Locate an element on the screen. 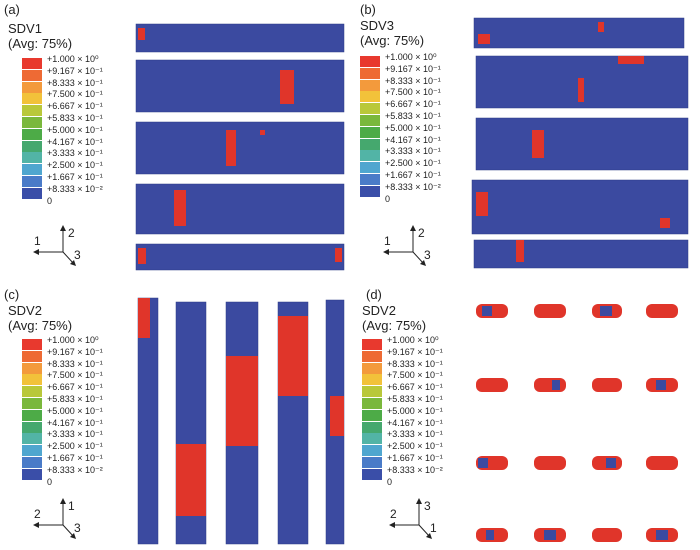 The height and width of the screenshot is (550, 700). panel-label: (c) is located at coordinates (12, 294).